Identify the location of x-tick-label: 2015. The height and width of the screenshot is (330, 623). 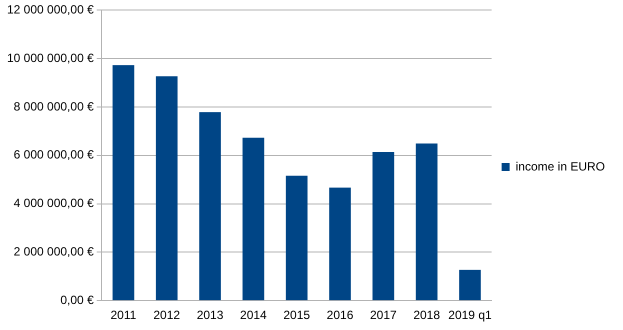
(296, 315).